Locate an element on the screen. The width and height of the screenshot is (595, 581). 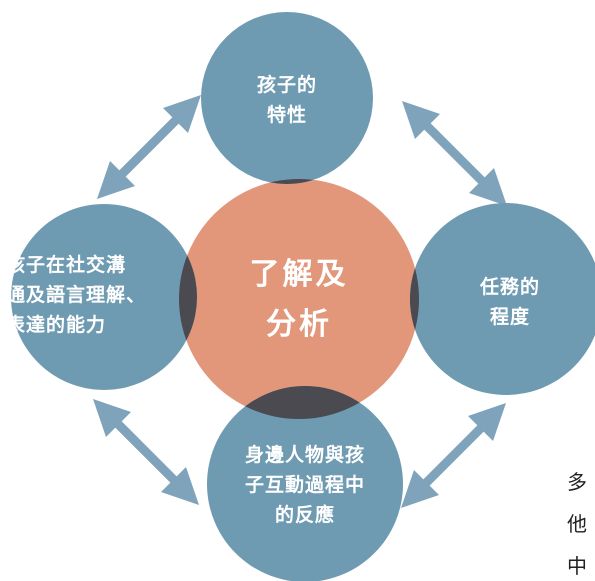
side-text-line-3: 中 is located at coordinates (577, 566).